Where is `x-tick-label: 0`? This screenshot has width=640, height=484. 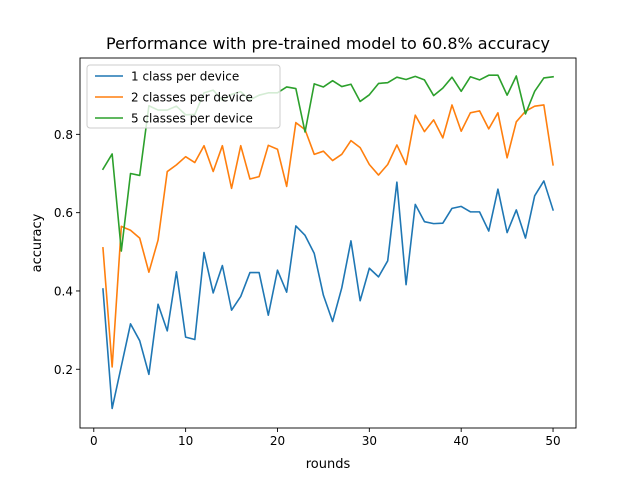
x-tick-label: 0 is located at coordinates (94, 441).